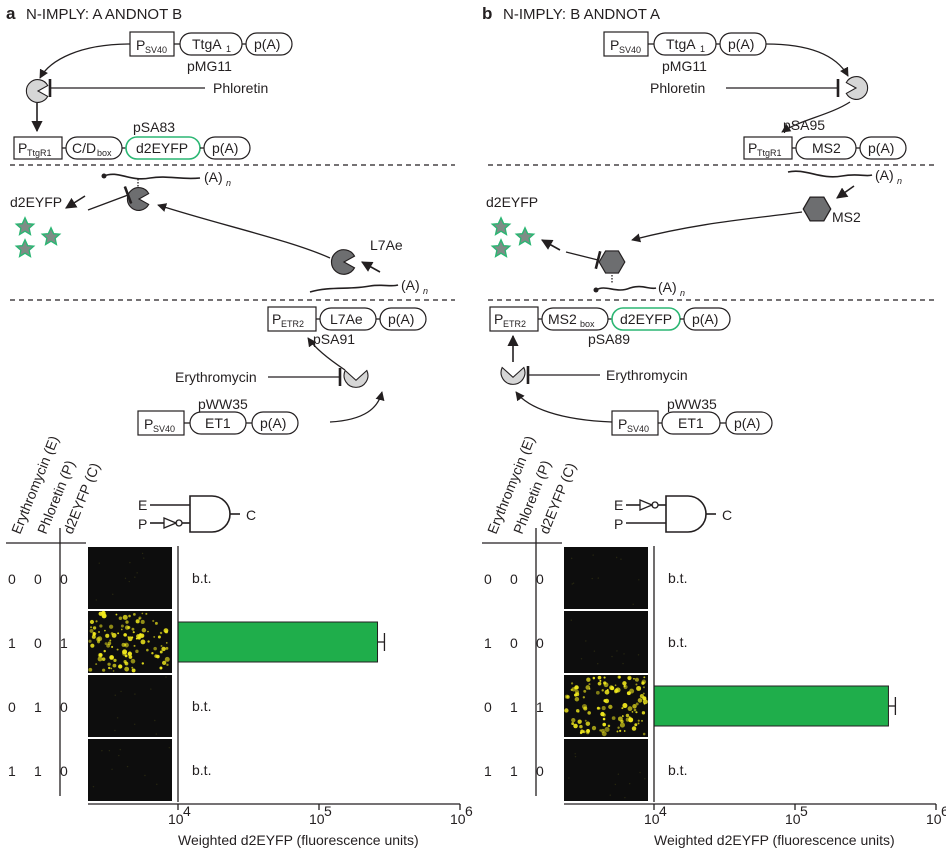 This screenshot has width=946, height=868. I want to click on l7ae-gene-label: L7Ae, so click(346, 319).